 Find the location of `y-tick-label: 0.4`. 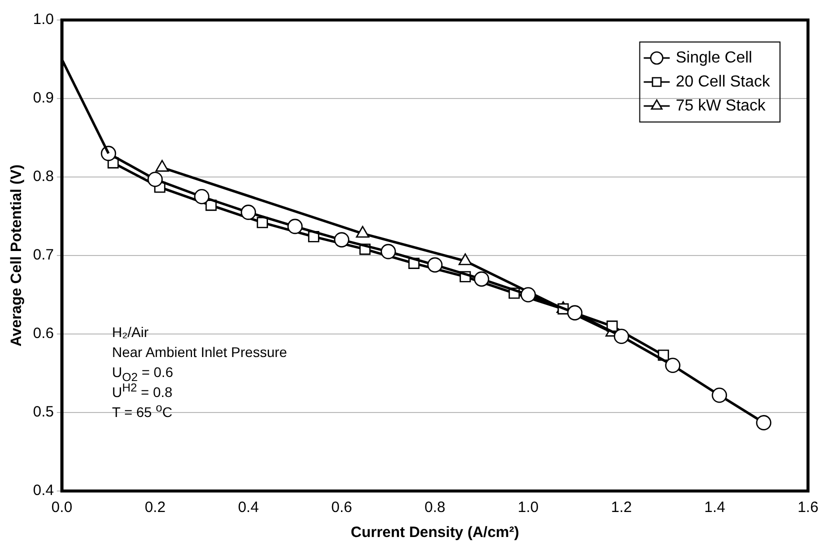

y-tick-label: 0.4 is located at coordinates (43, 491).